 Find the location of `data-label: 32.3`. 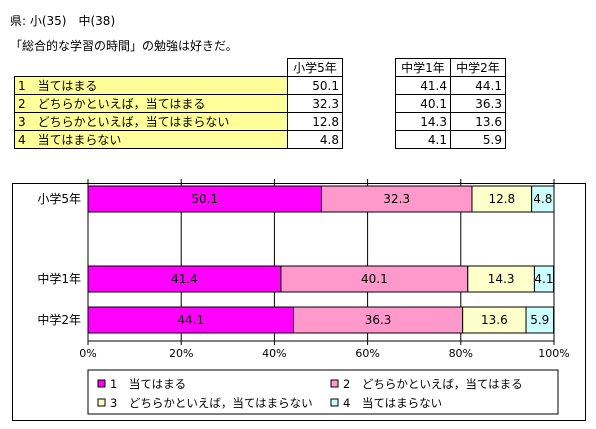

data-label: 32.3 is located at coordinates (396, 199).